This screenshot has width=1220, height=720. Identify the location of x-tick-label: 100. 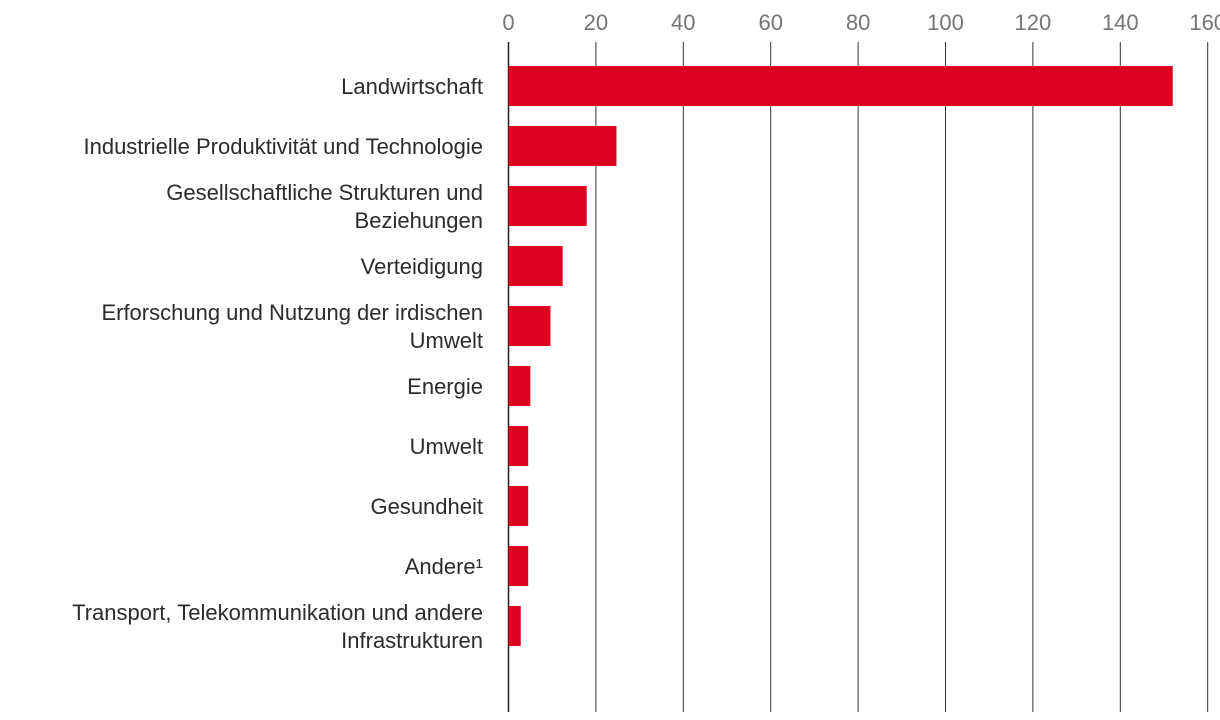
(945, 22).